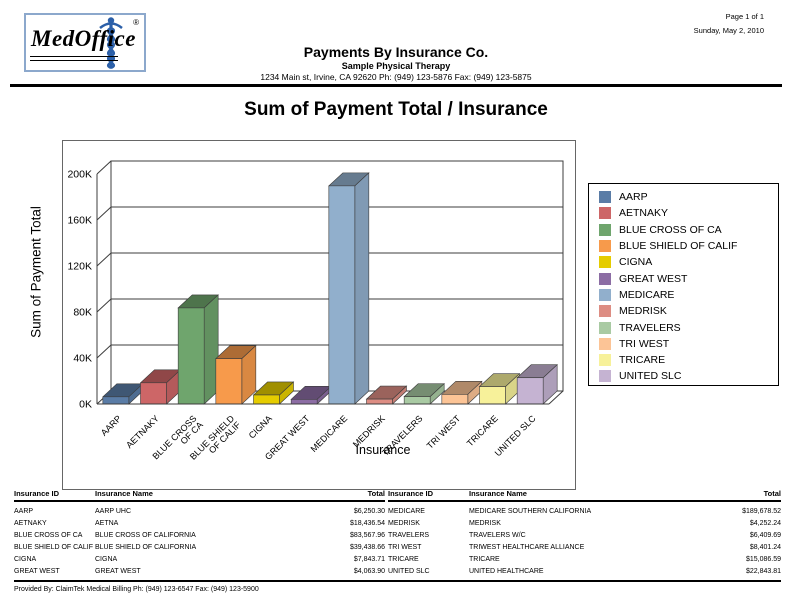 The image size is (792, 612). Describe the element at coordinates (643, 311) in the screenshot. I see `legend-label: MEDRISK` at that location.